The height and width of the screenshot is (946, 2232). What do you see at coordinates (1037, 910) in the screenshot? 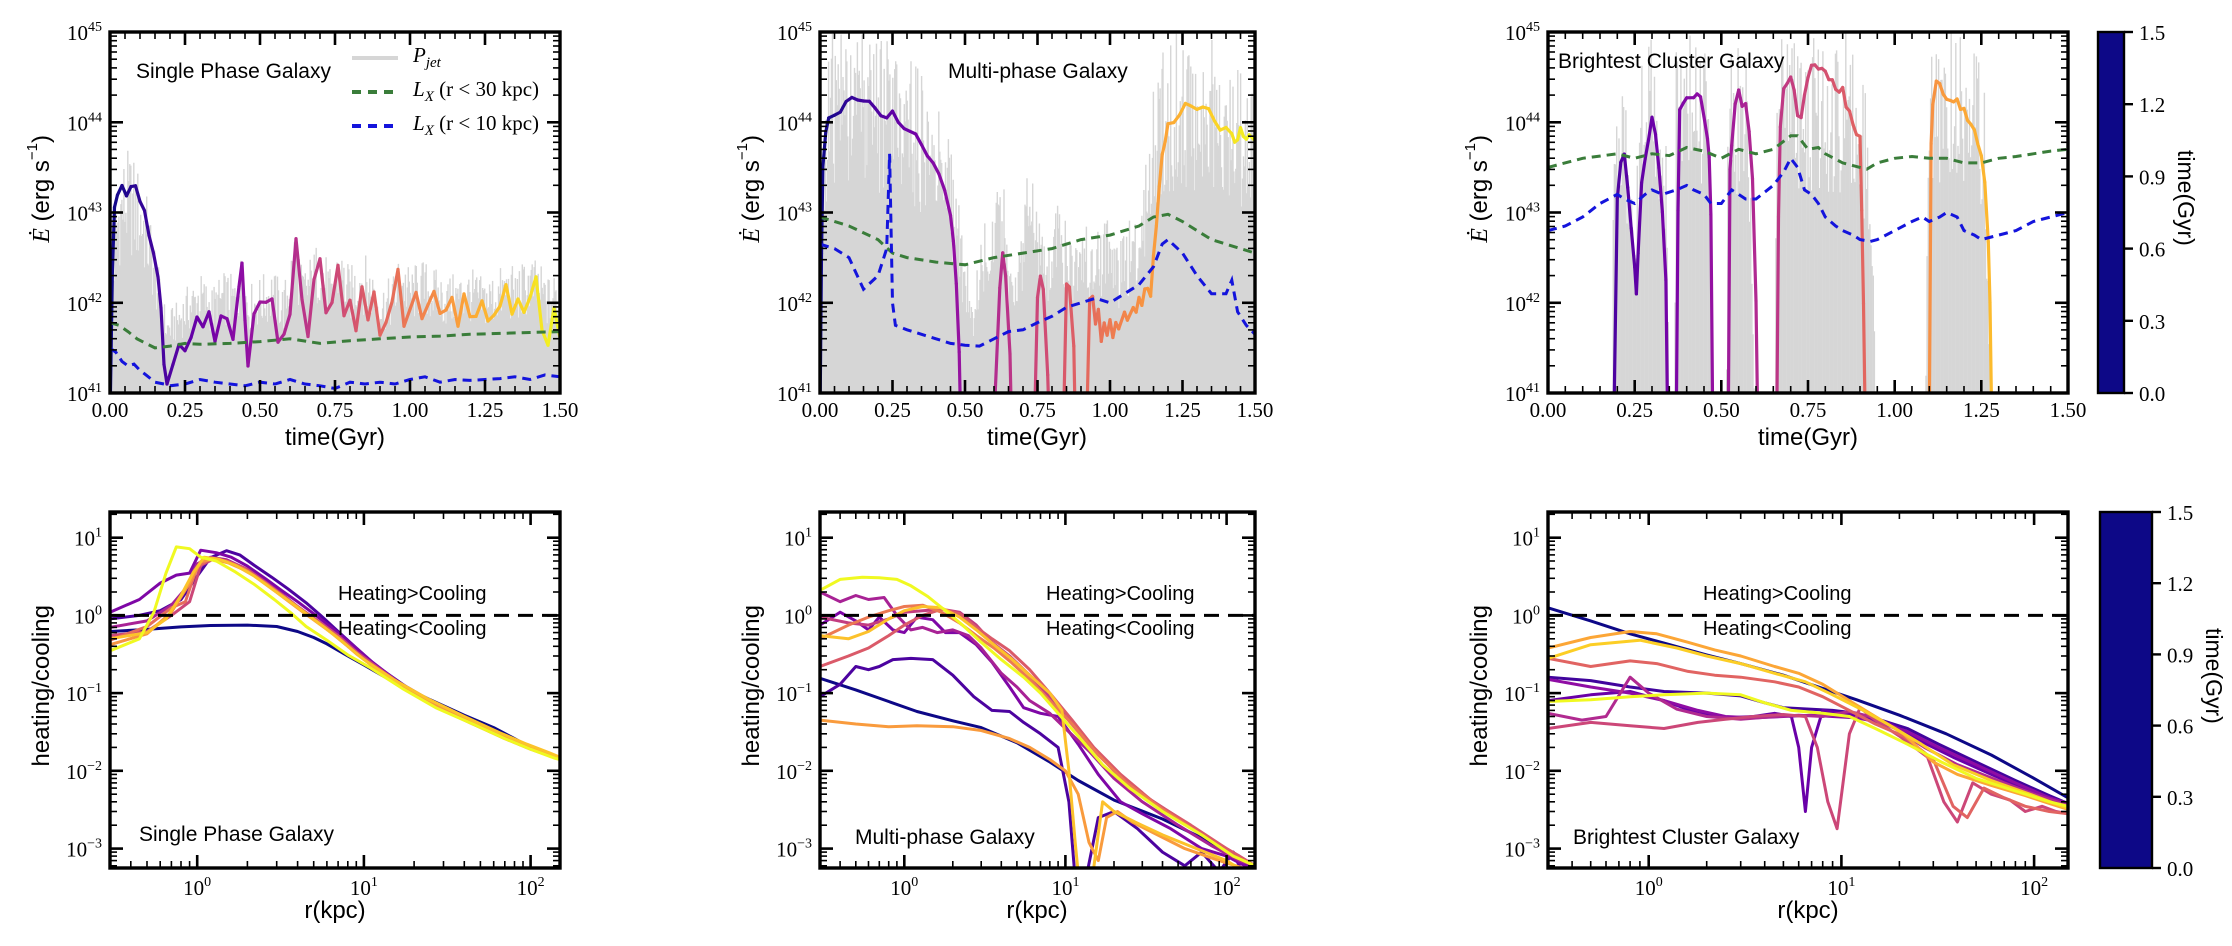
I see `xlabel-radius-2: r(kpc)` at bounding box center [1037, 910].